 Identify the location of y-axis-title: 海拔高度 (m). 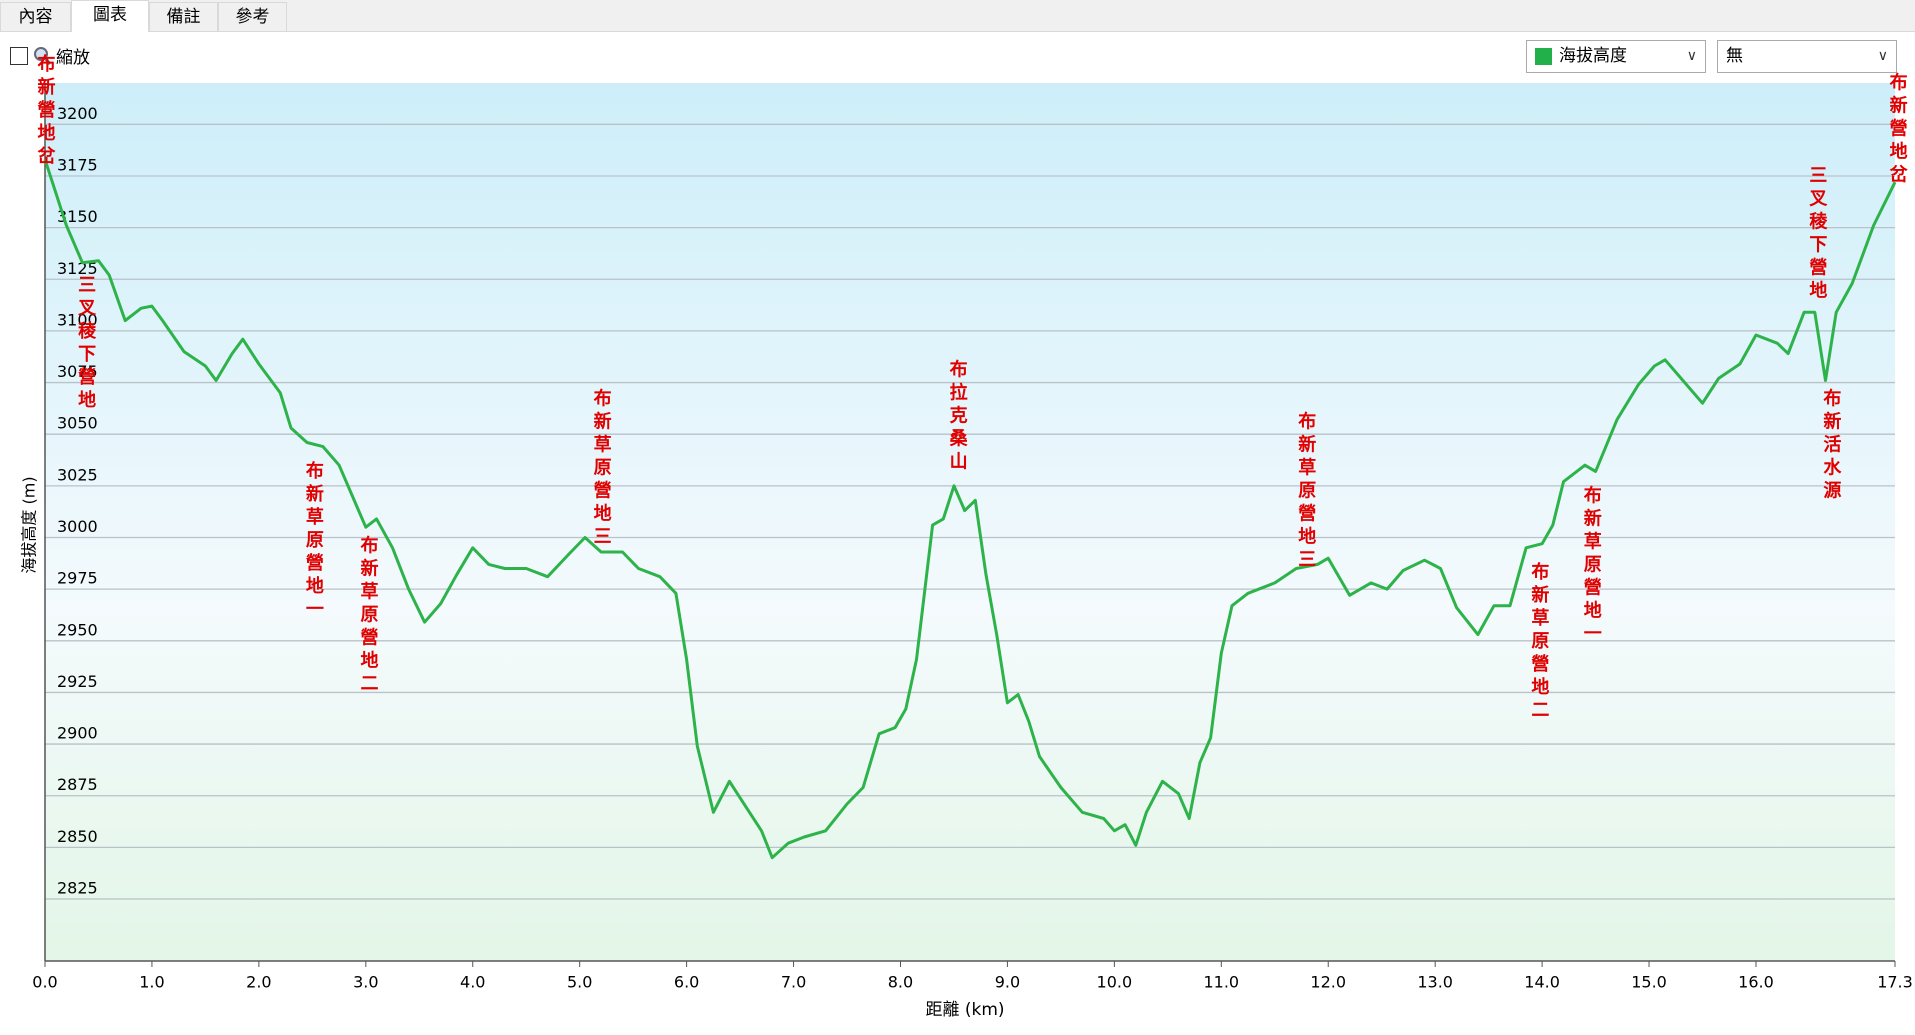
(29, 524).